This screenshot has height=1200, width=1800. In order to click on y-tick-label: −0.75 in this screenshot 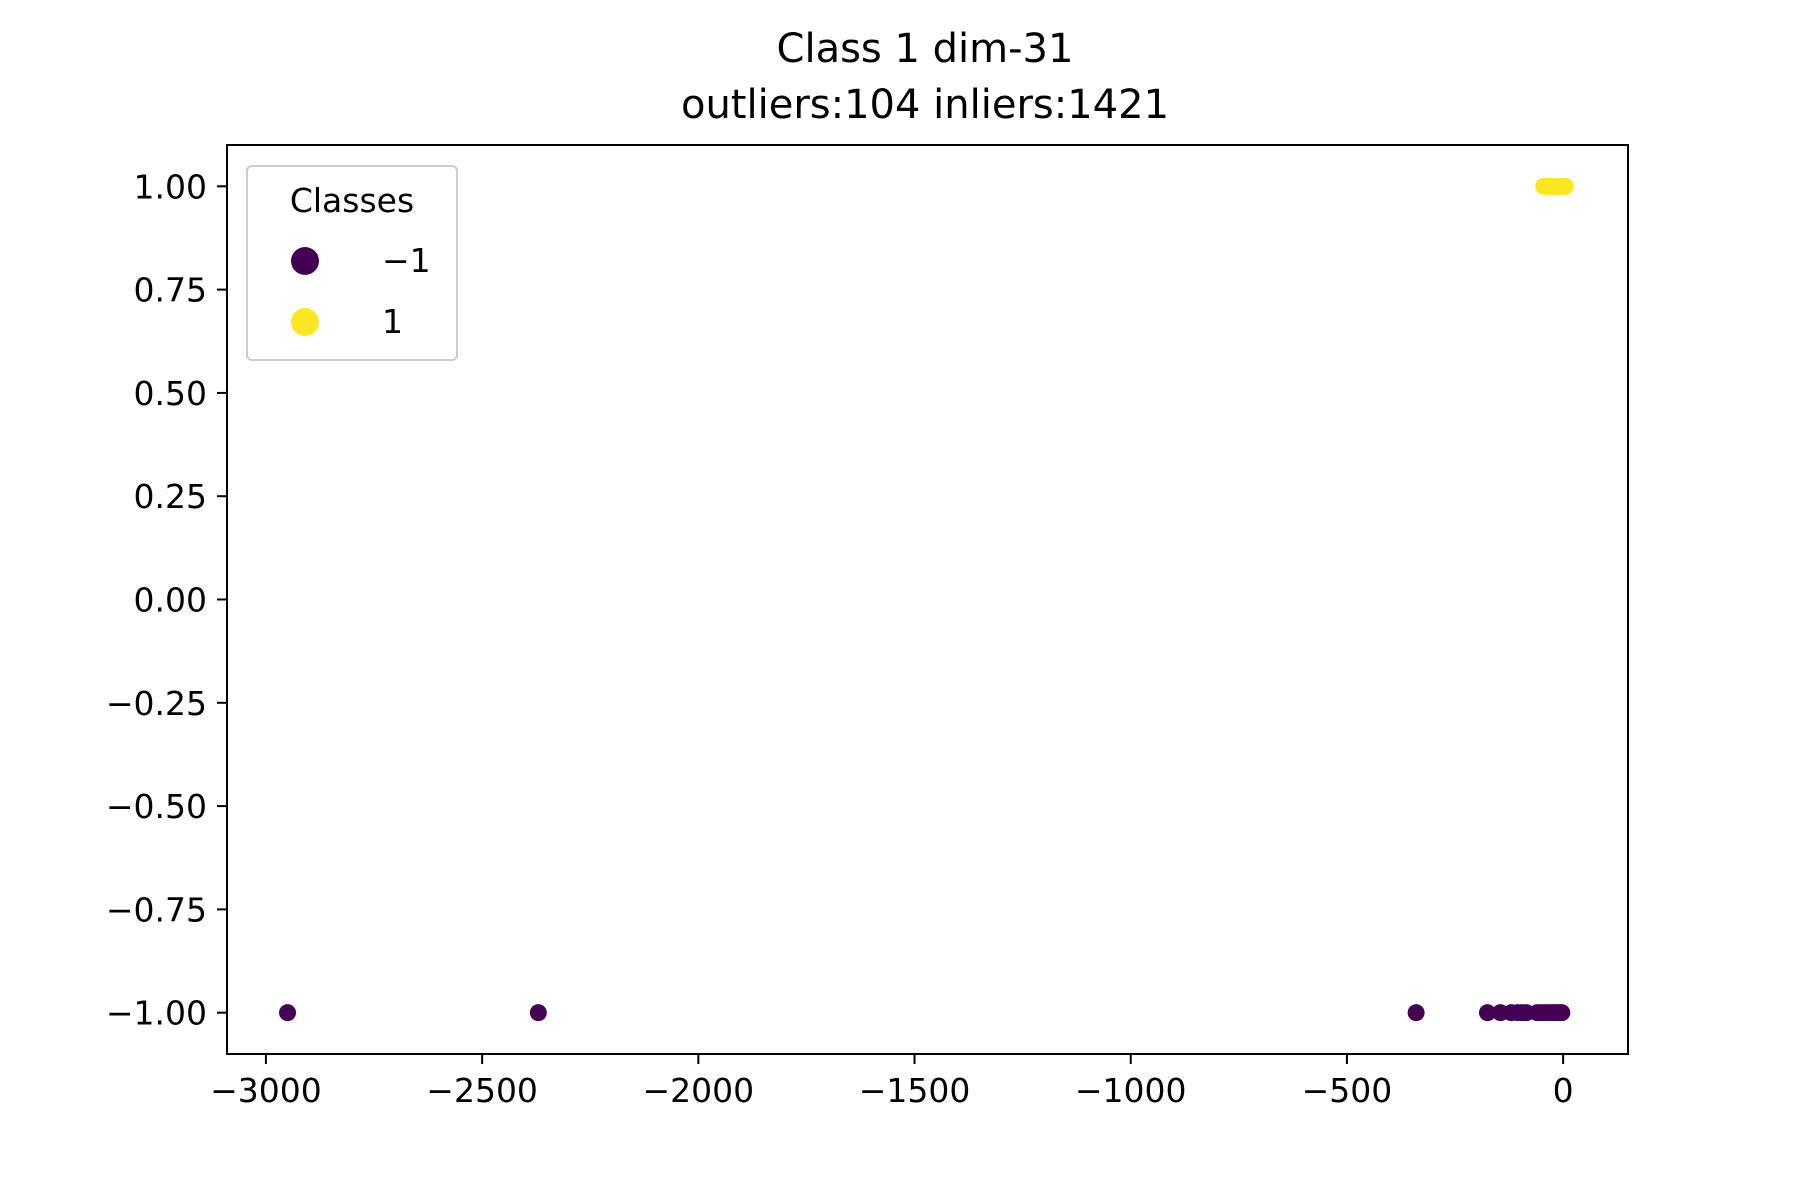, I will do `click(156, 909)`.